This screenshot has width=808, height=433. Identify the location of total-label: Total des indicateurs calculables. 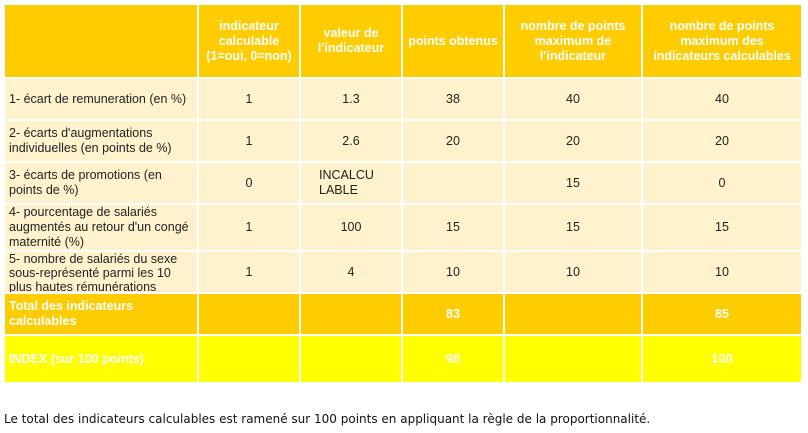
(101, 314).